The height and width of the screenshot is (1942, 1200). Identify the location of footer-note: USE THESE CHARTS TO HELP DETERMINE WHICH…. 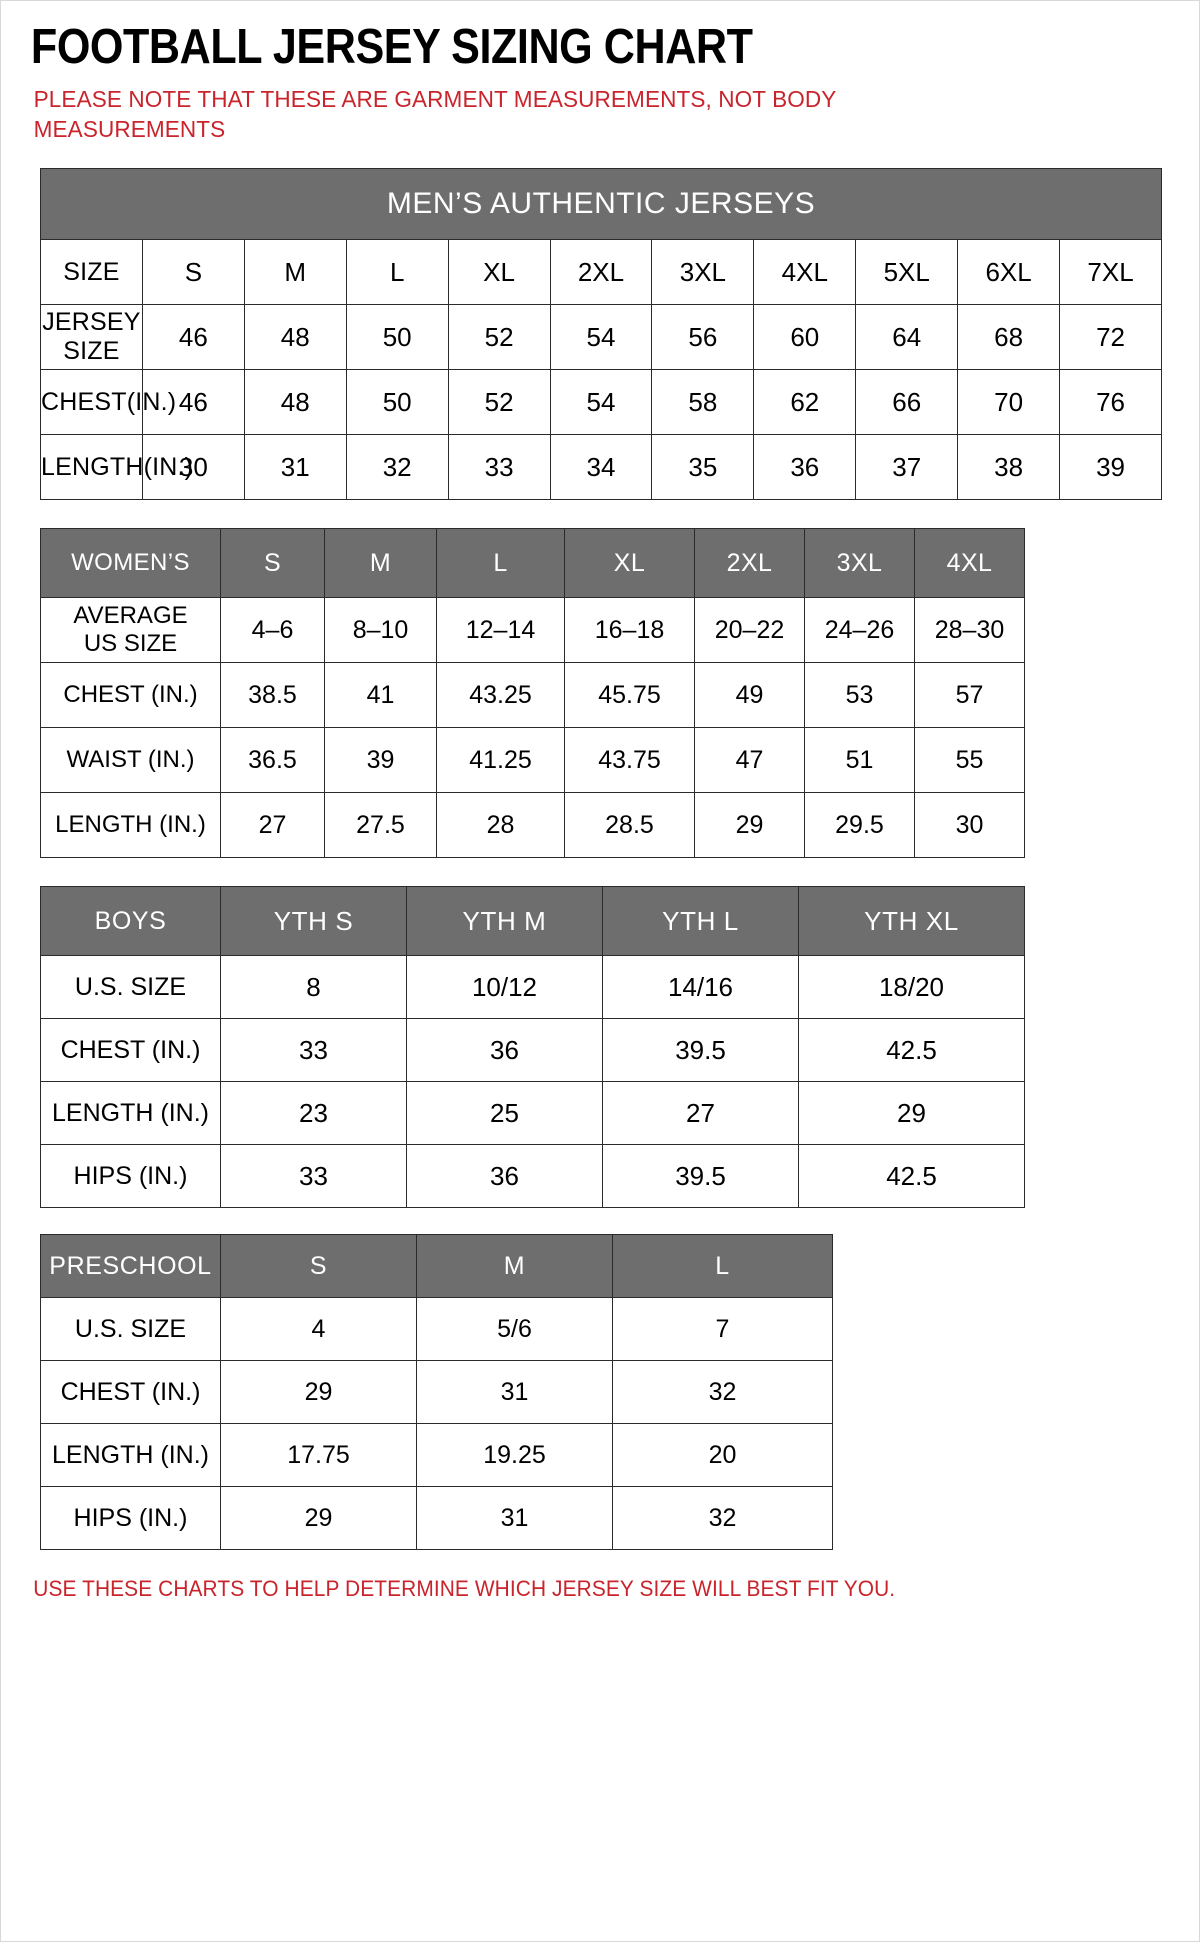
(464, 1589).